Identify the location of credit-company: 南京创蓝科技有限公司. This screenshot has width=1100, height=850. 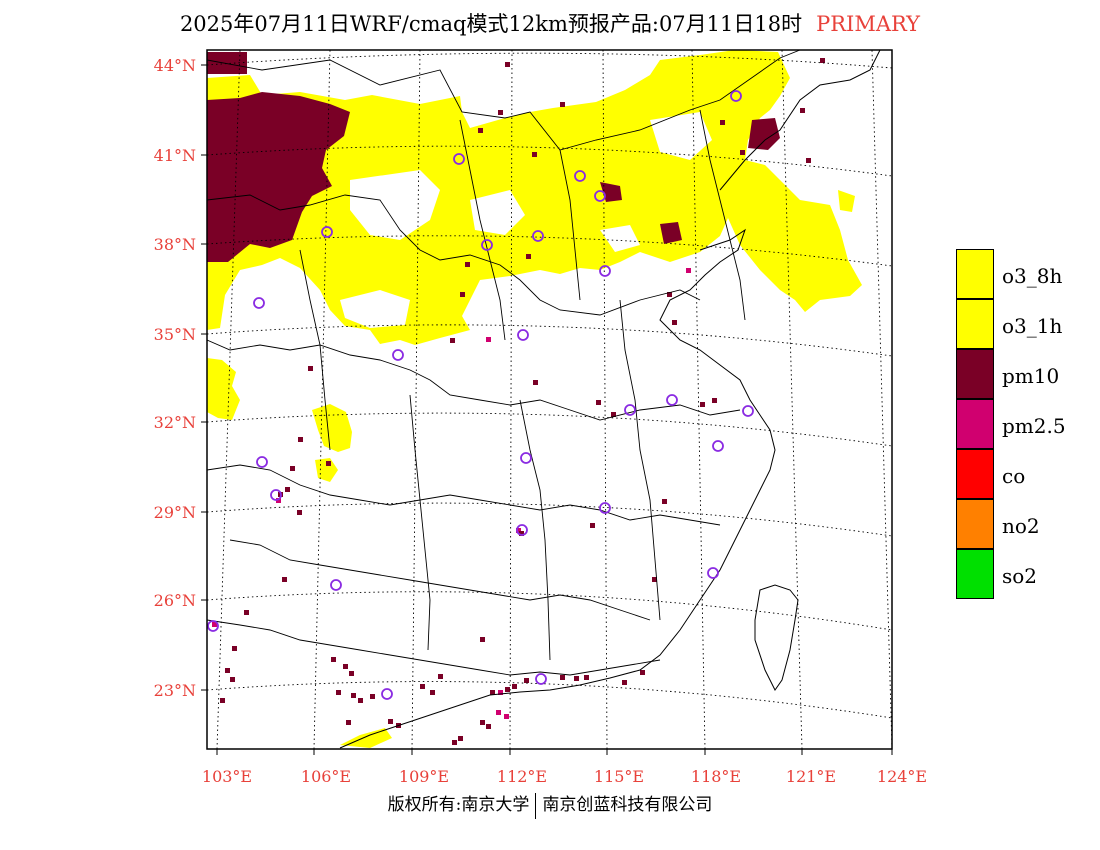
(627, 805).